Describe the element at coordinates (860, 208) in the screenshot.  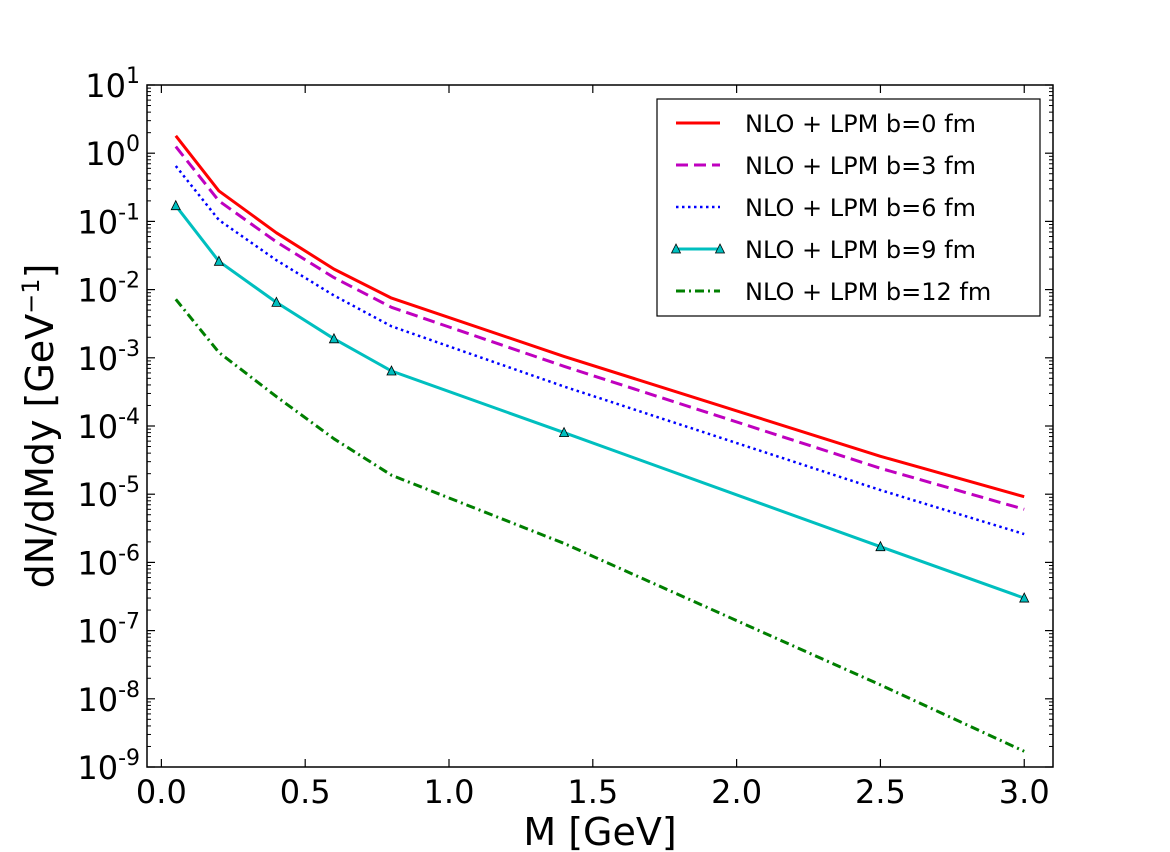
I see `legend-label-2: NLO + LPM b=6 fm` at that location.